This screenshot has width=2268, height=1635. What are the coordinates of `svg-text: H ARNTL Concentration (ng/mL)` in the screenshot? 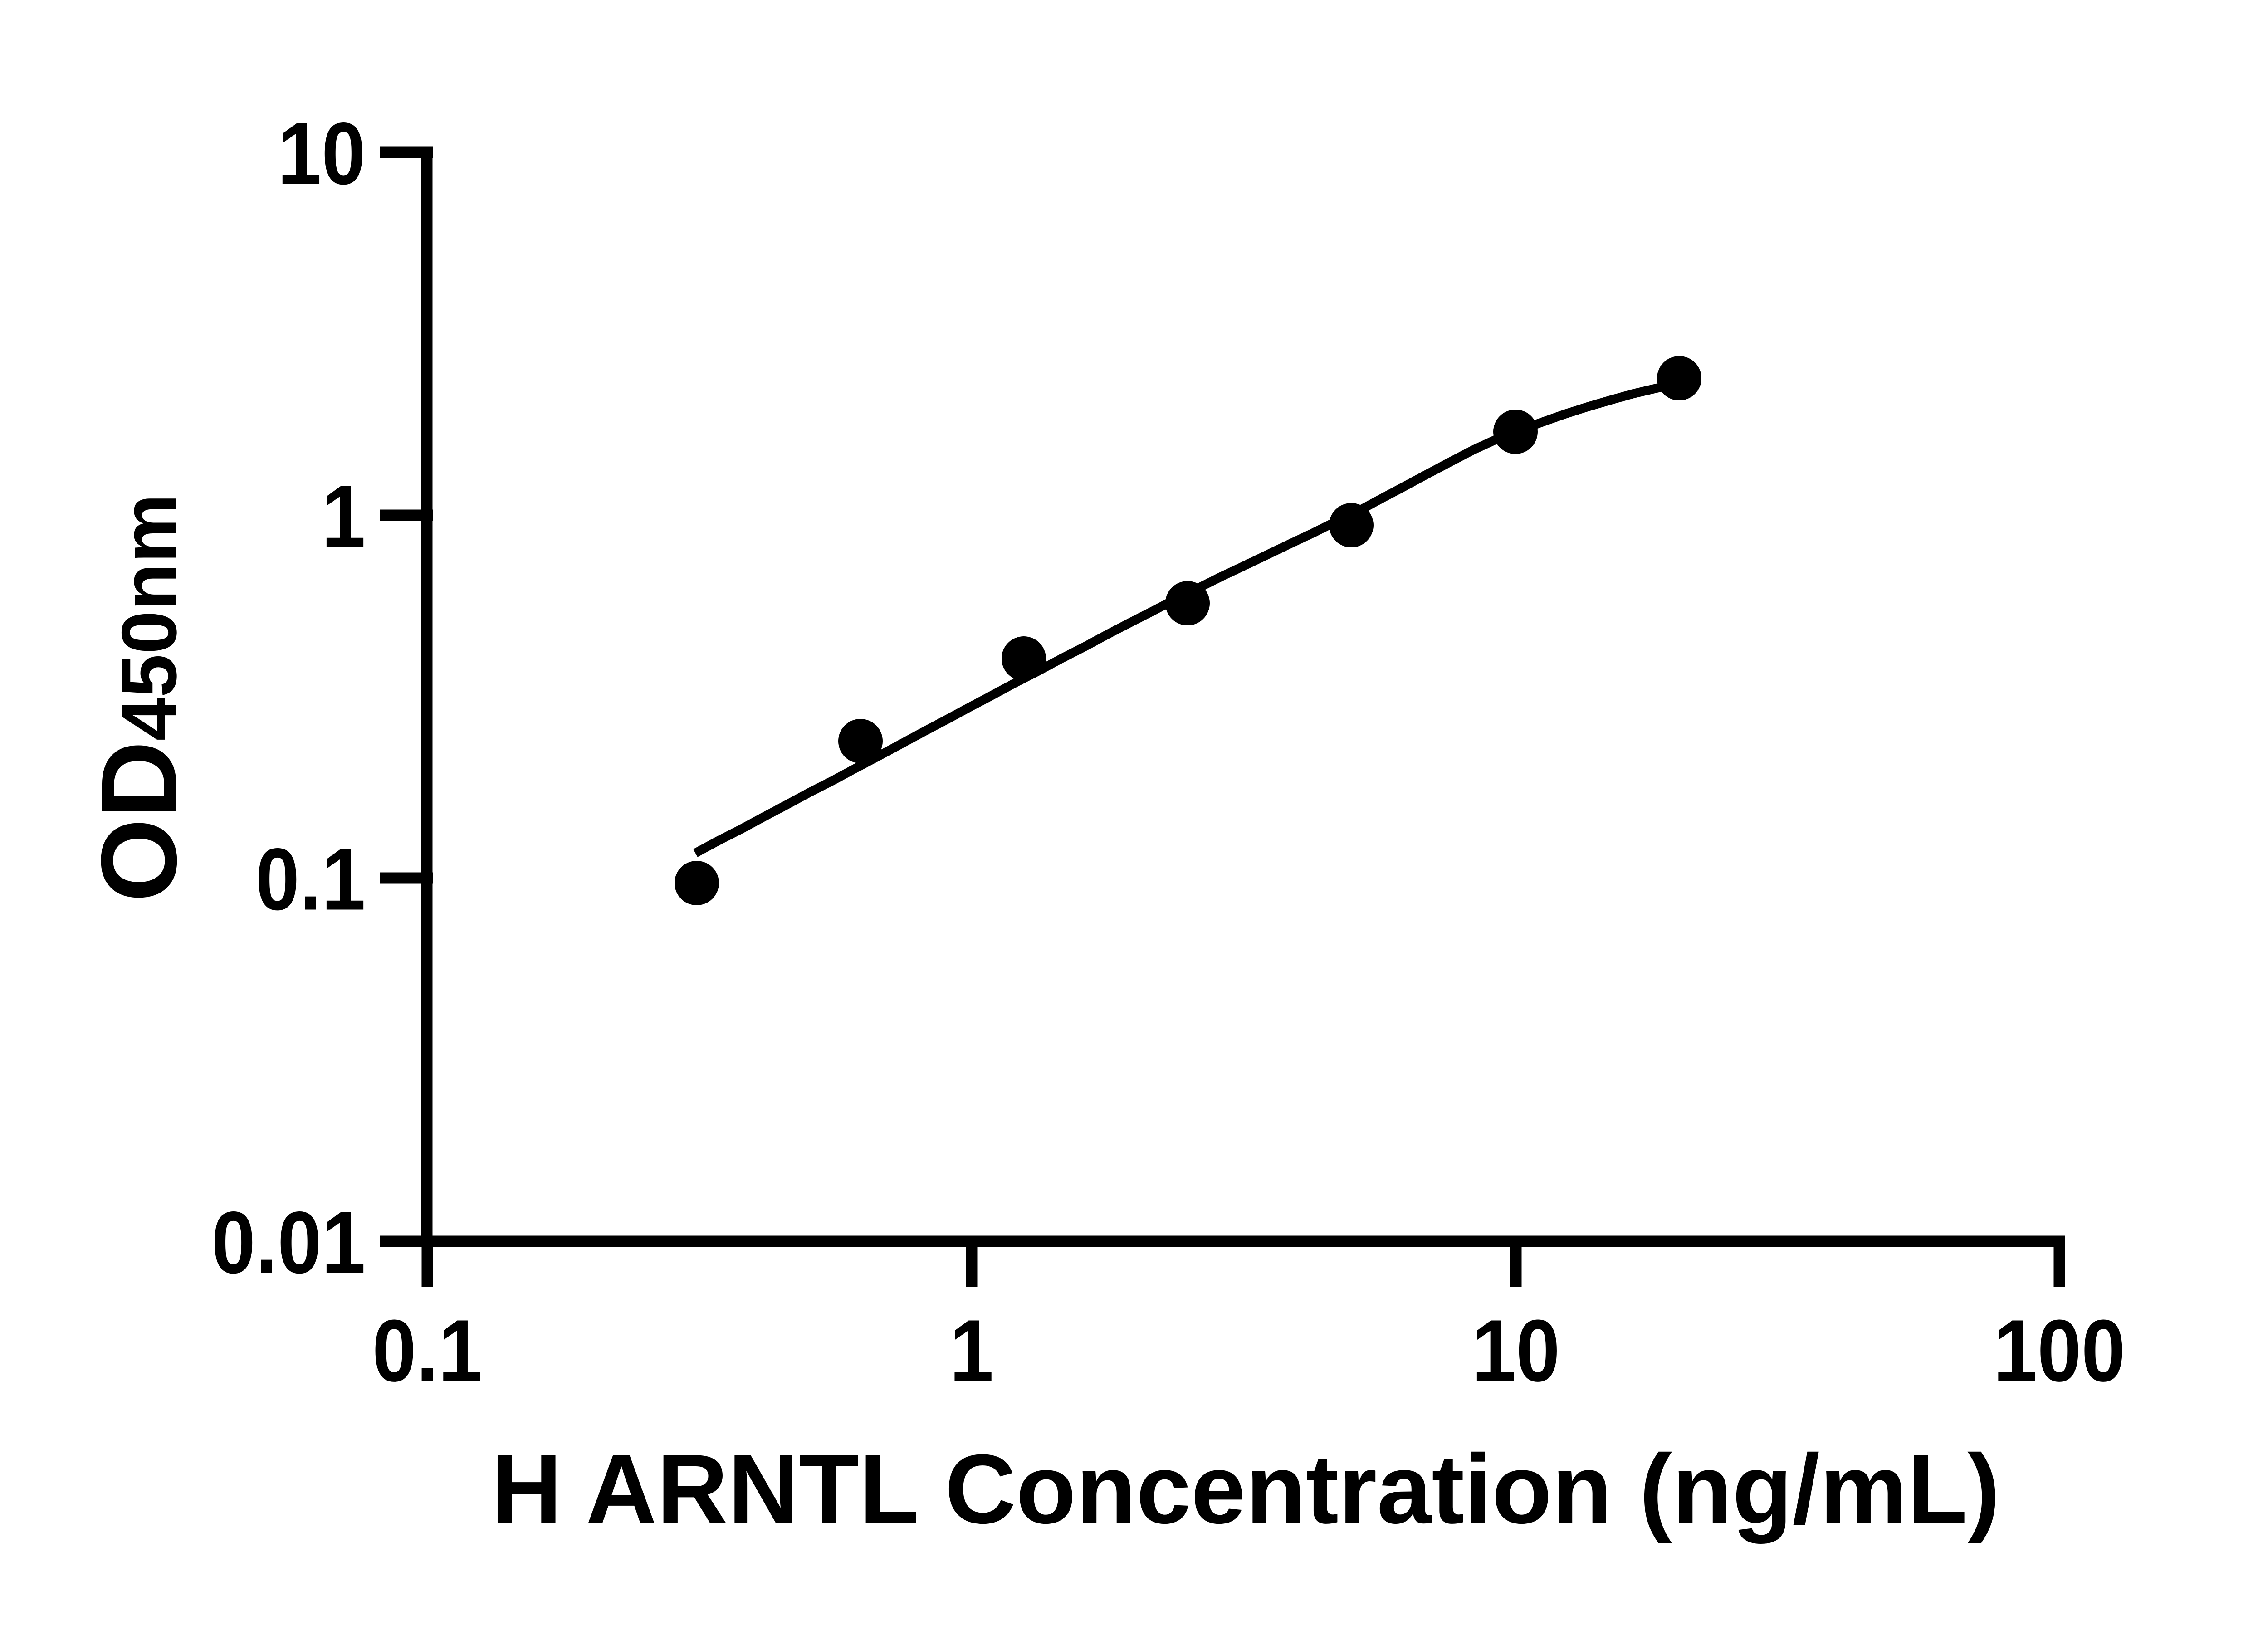 It's located at (1246, 1489).